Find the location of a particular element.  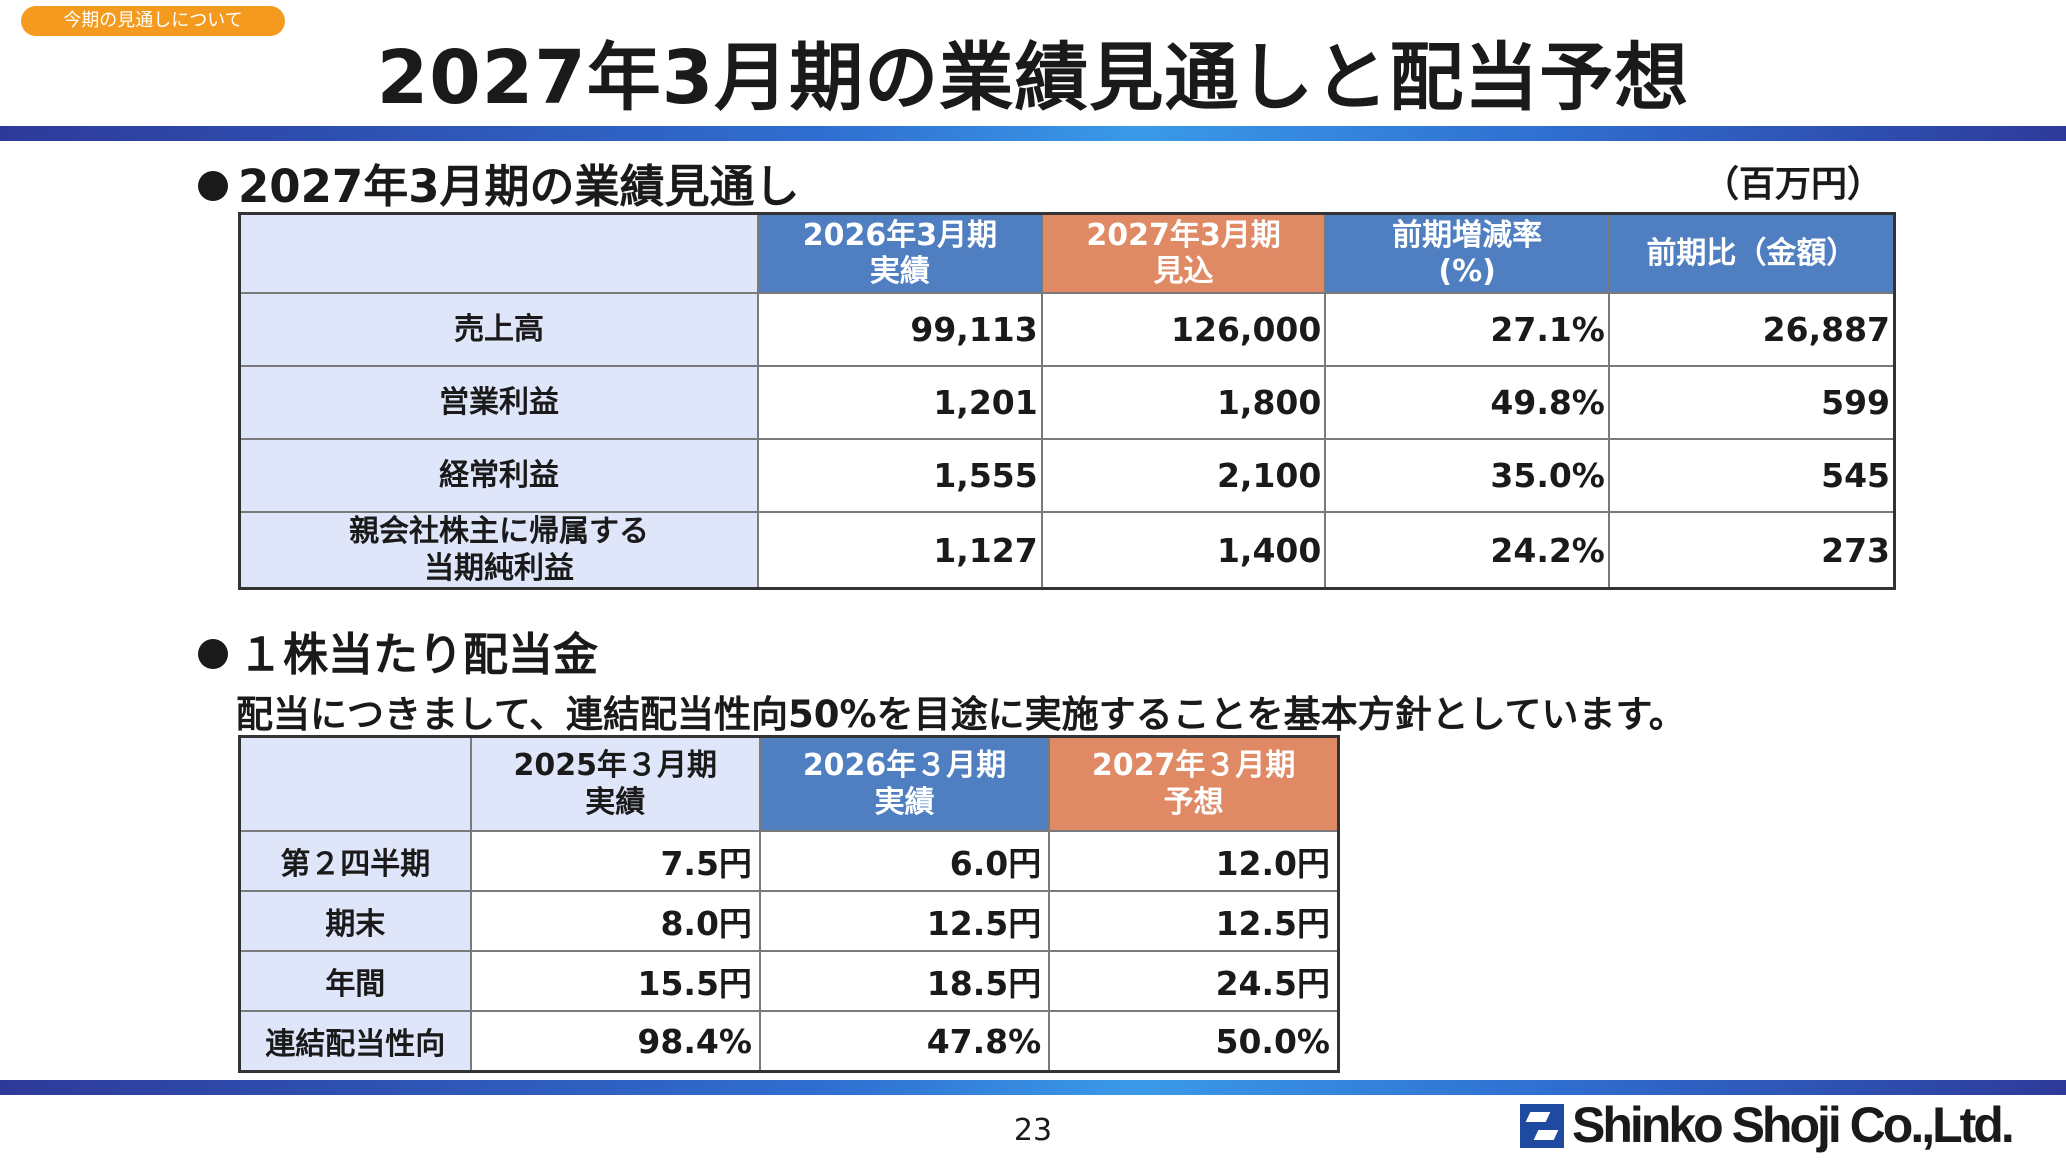

table-row: 売上高 99,113 126,000 27.1% 26,887 is located at coordinates (1067, 329).